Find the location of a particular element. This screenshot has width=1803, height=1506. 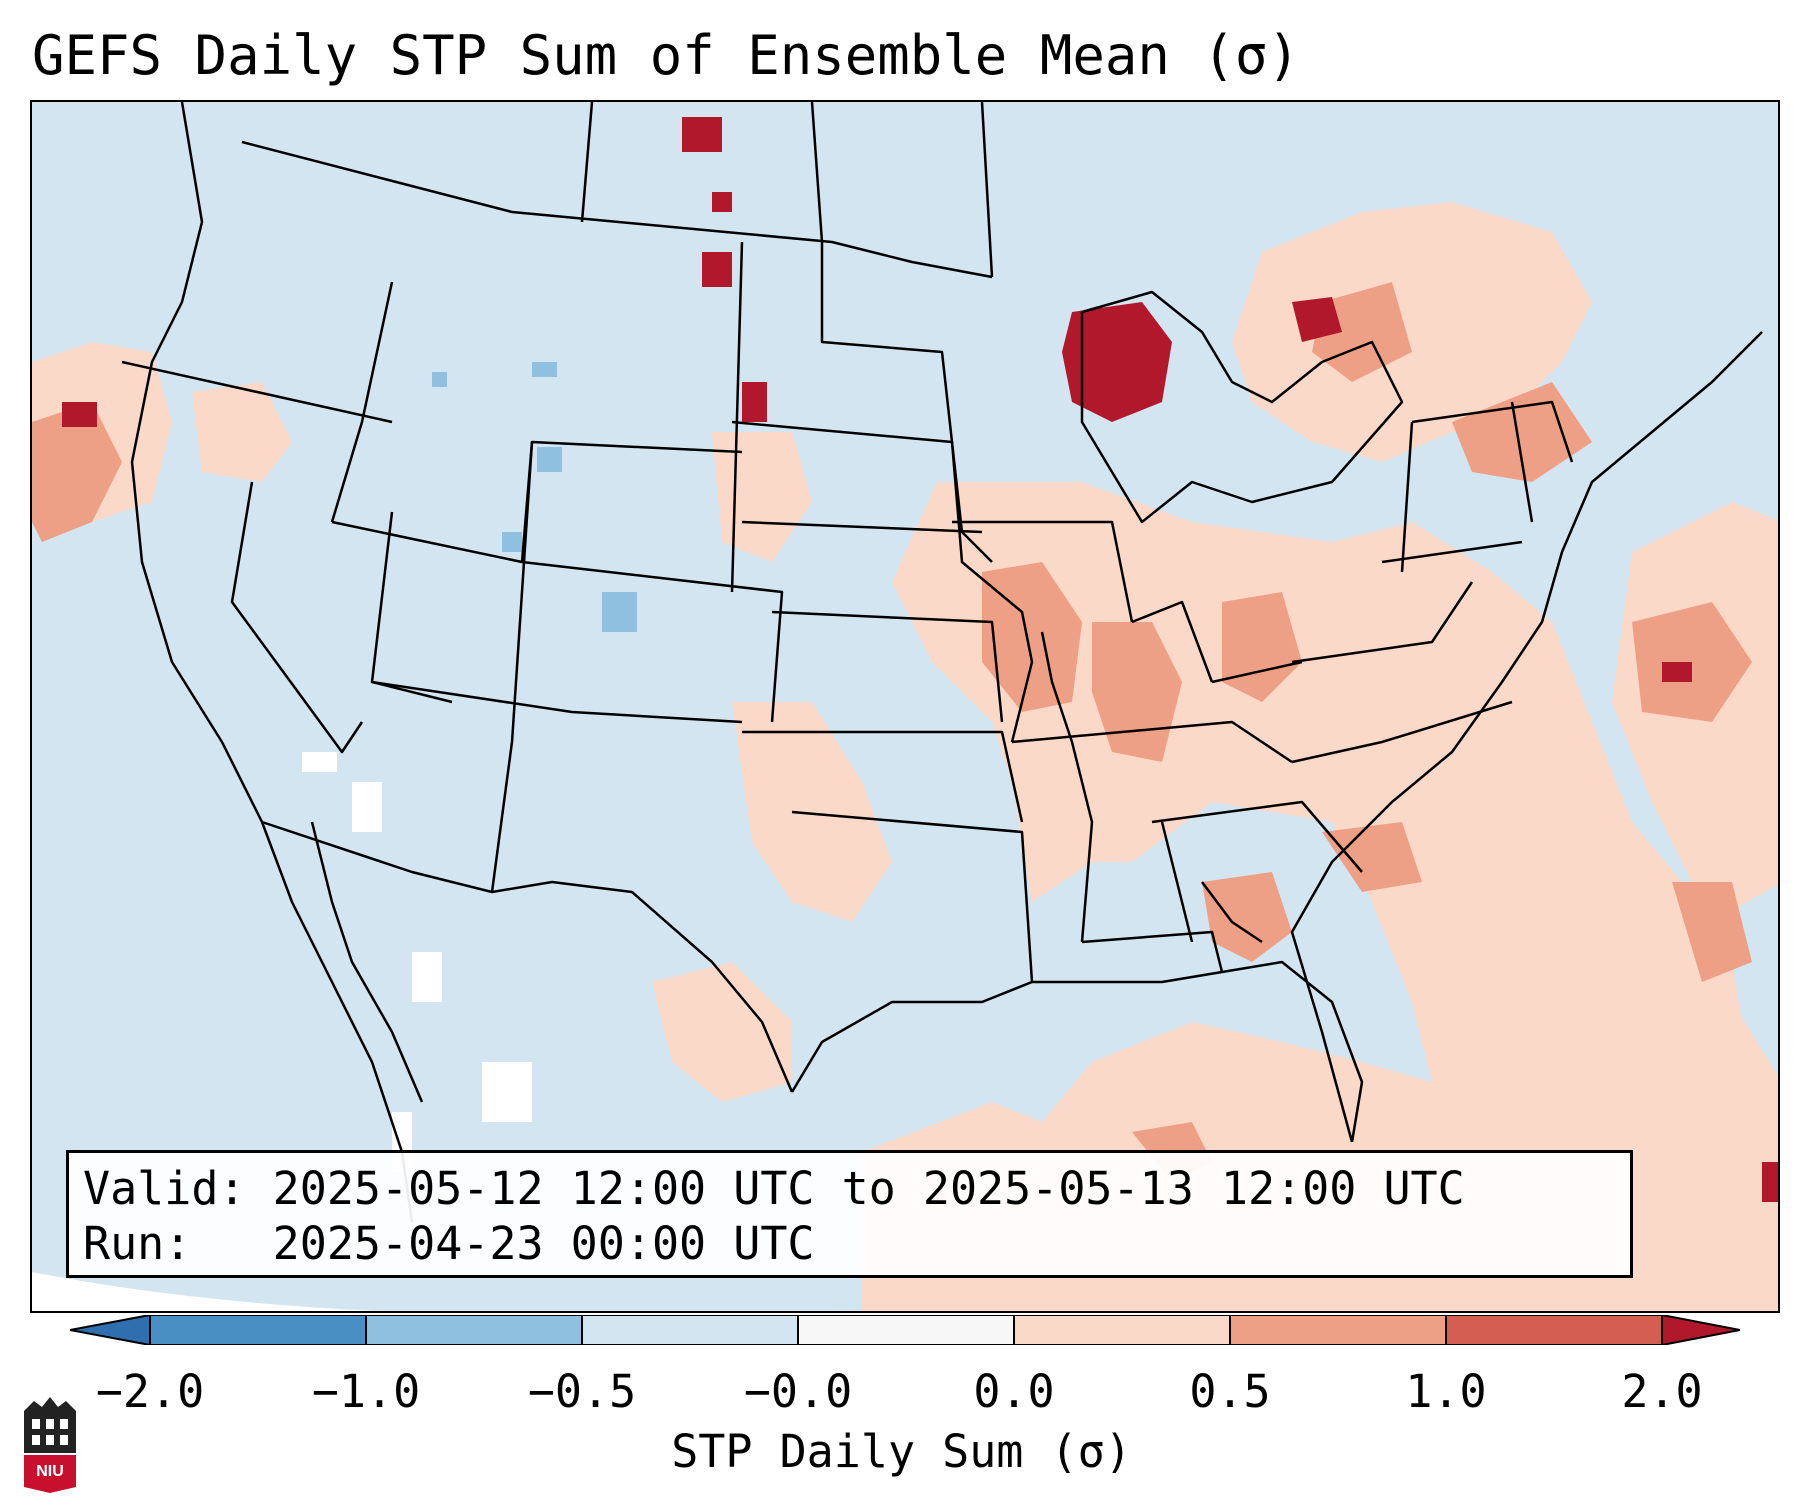

colorbar is located at coordinates (905, 1330).